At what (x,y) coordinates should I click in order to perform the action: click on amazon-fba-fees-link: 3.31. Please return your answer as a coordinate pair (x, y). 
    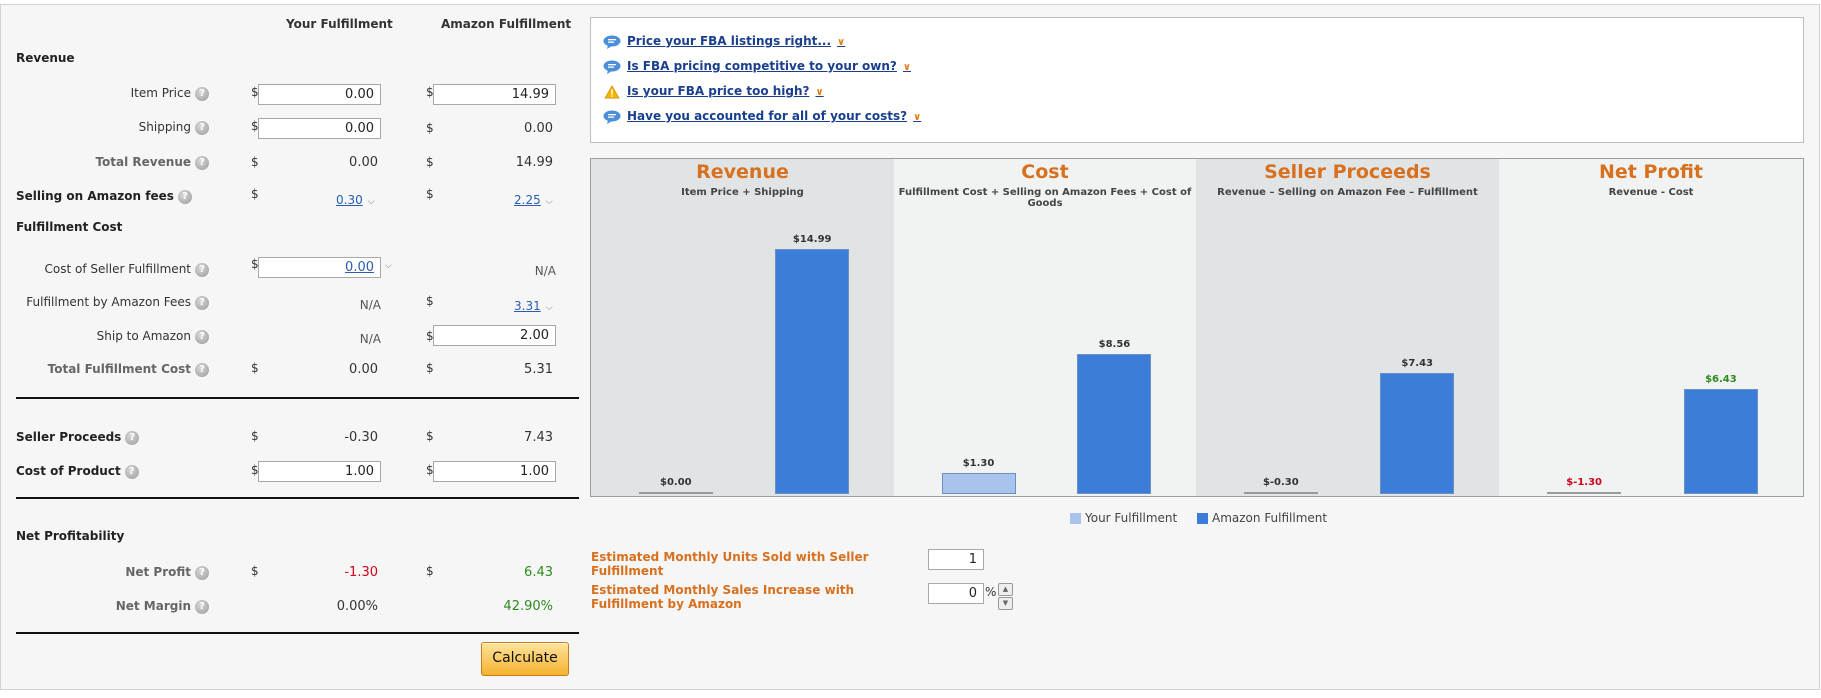
    Looking at the image, I should click on (527, 306).